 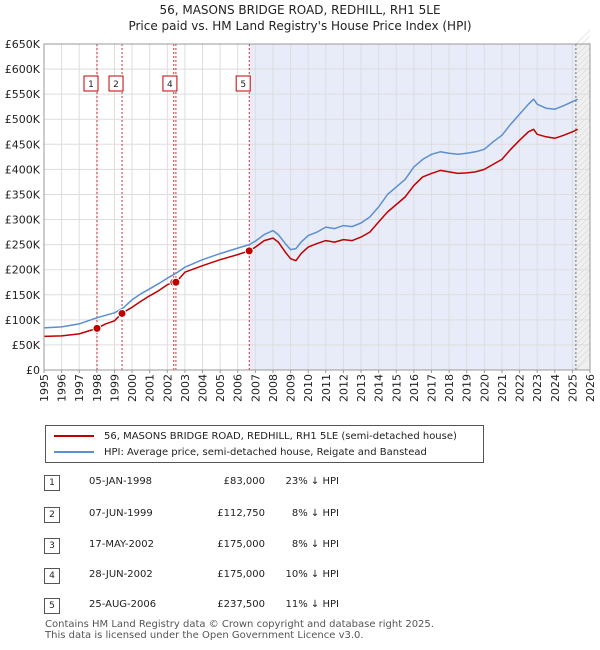 I want to click on x-tick-label: 2006, so click(x=238, y=388).